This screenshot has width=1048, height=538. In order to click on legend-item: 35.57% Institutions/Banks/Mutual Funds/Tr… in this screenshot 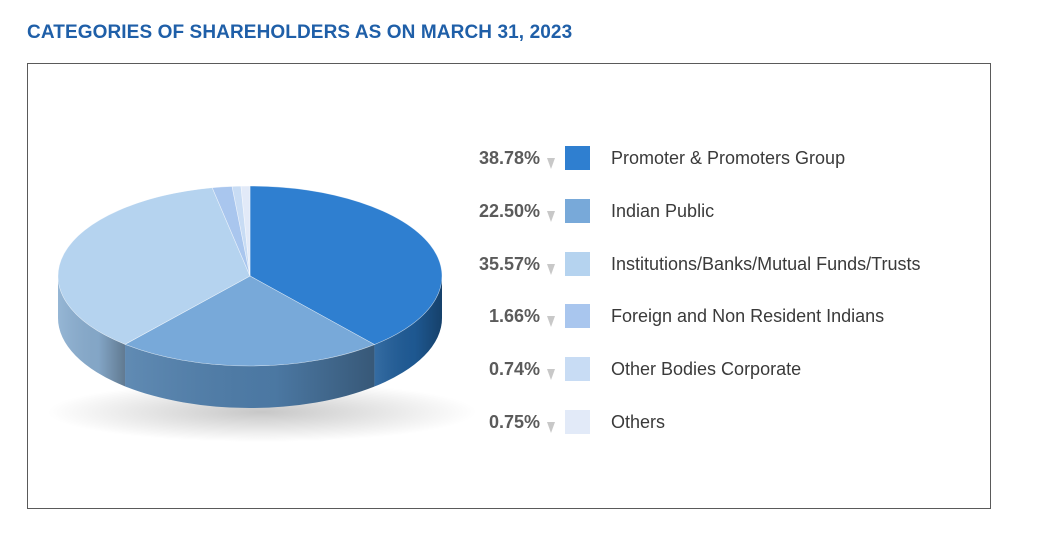, I will do `click(720, 264)`.